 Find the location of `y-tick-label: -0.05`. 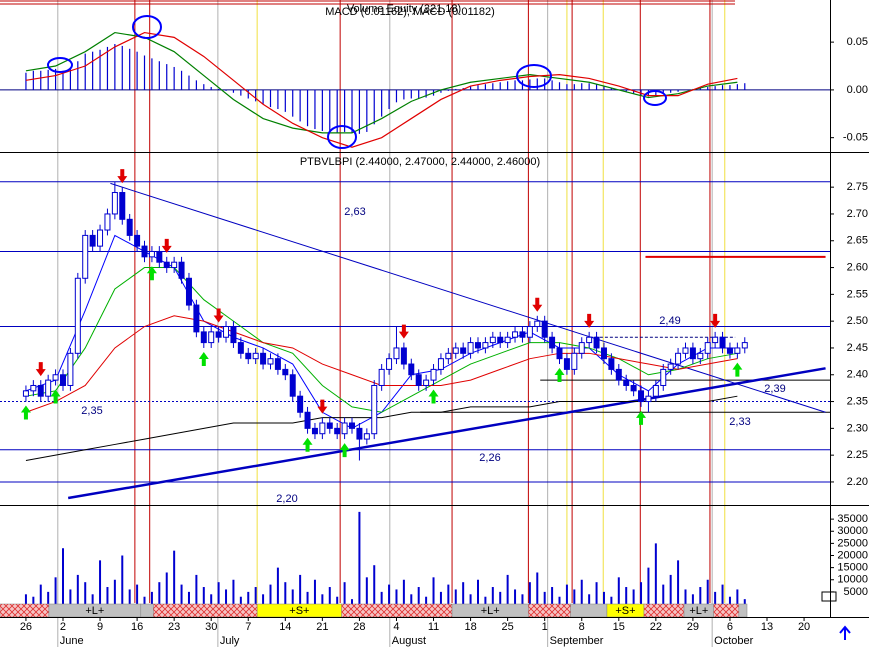

y-tick-label: -0.05 is located at coordinates (855, 138).